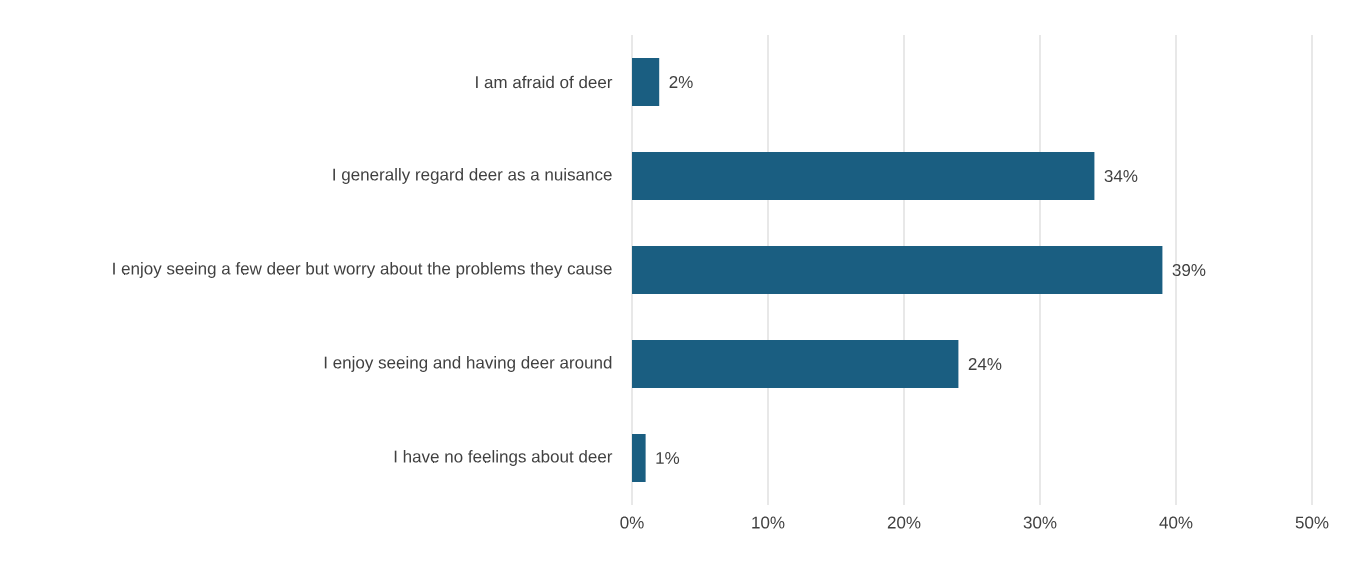 This screenshot has height=561, width=1348. What do you see at coordinates (1312, 522) in the screenshot?
I see `x-tick-label: 50%` at bounding box center [1312, 522].